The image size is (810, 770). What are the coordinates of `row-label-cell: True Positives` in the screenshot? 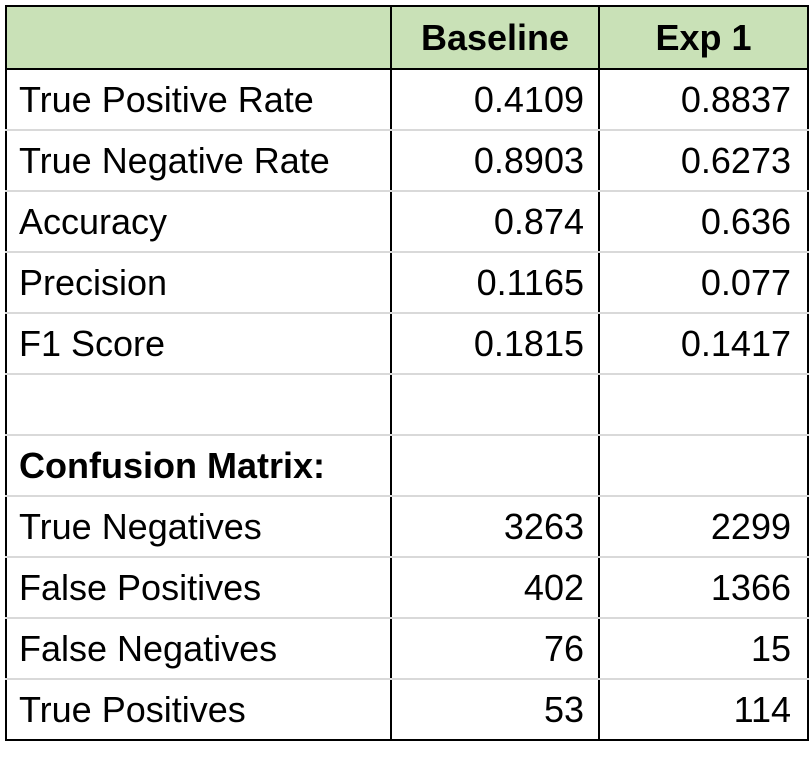 It's located at (198, 709).